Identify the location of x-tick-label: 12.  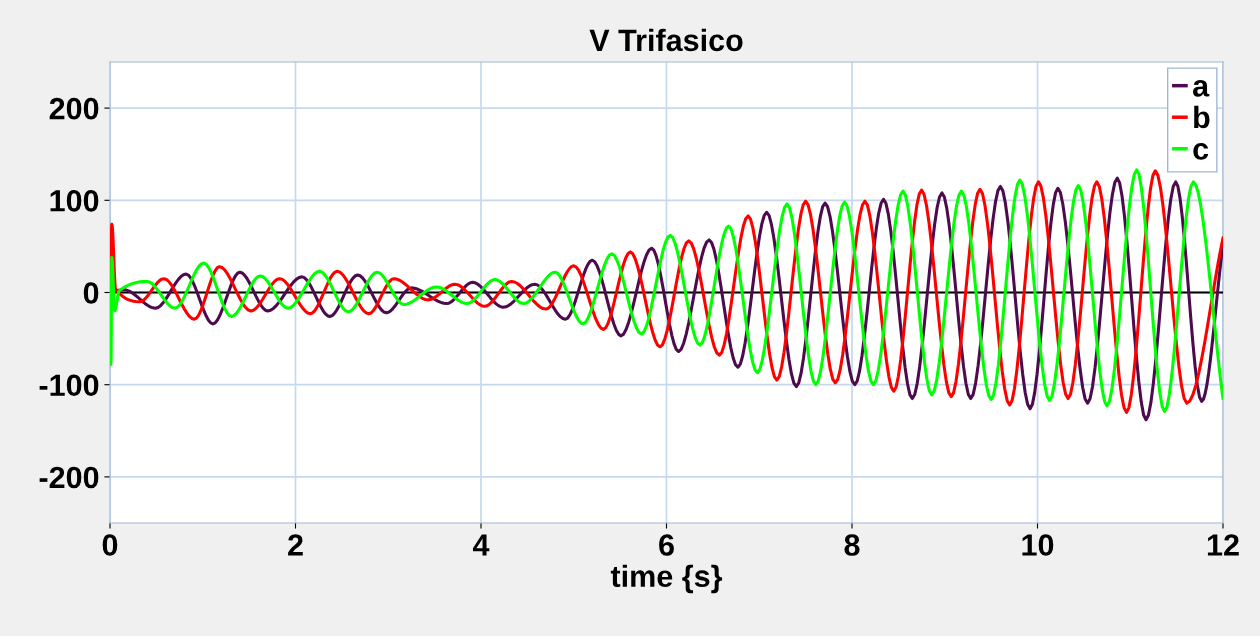
(1223, 545).